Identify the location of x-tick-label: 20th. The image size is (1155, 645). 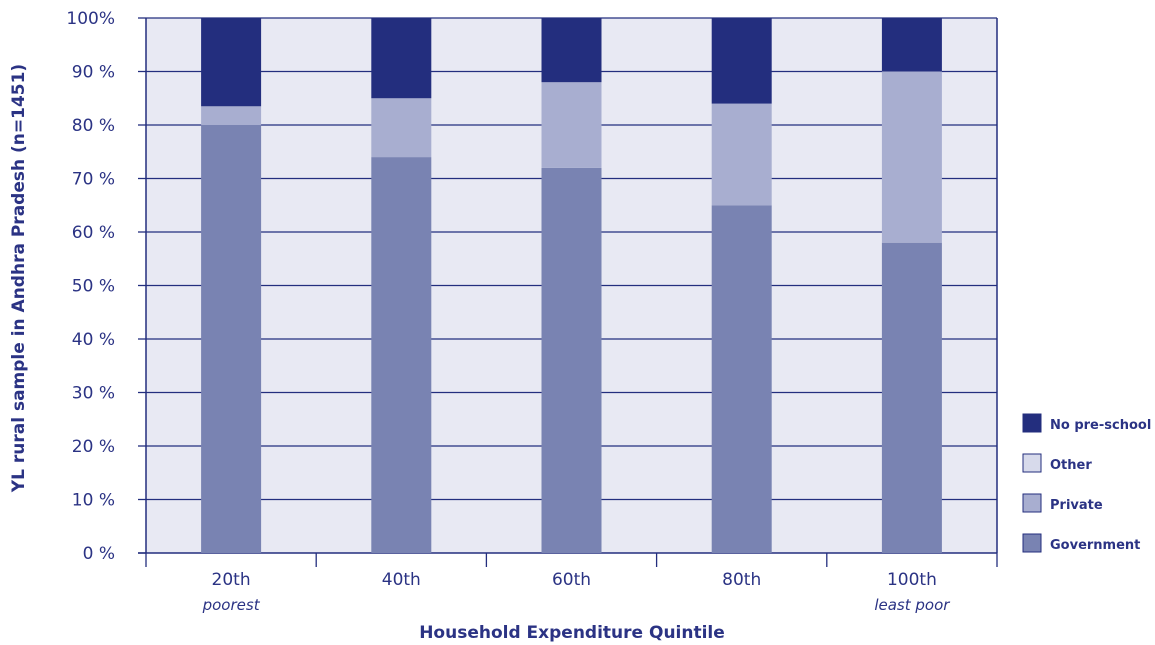
(231, 580).